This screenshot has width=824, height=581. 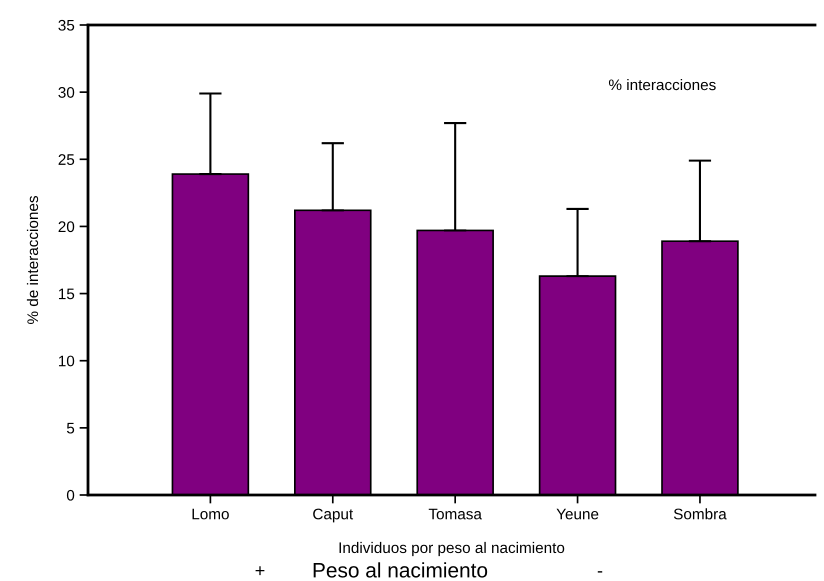 What do you see at coordinates (401, 570) in the screenshot?
I see `text: Peso al nacimiento` at bounding box center [401, 570].